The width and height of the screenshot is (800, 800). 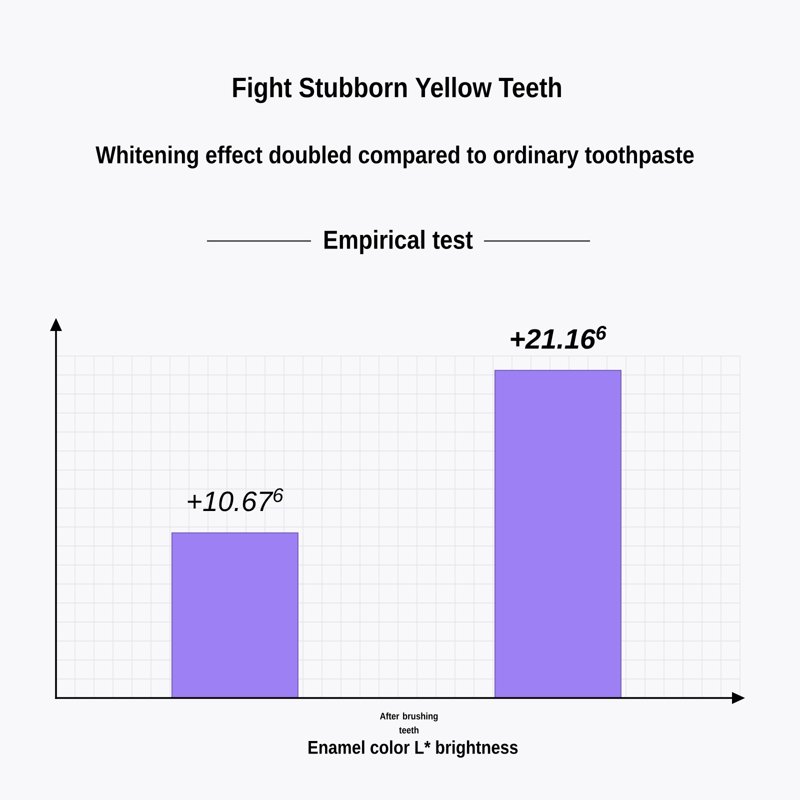 What do you see at coordinates (398, 242) in the screenshot?
I see `text: Empirical test` at bounding box center [398, 242].